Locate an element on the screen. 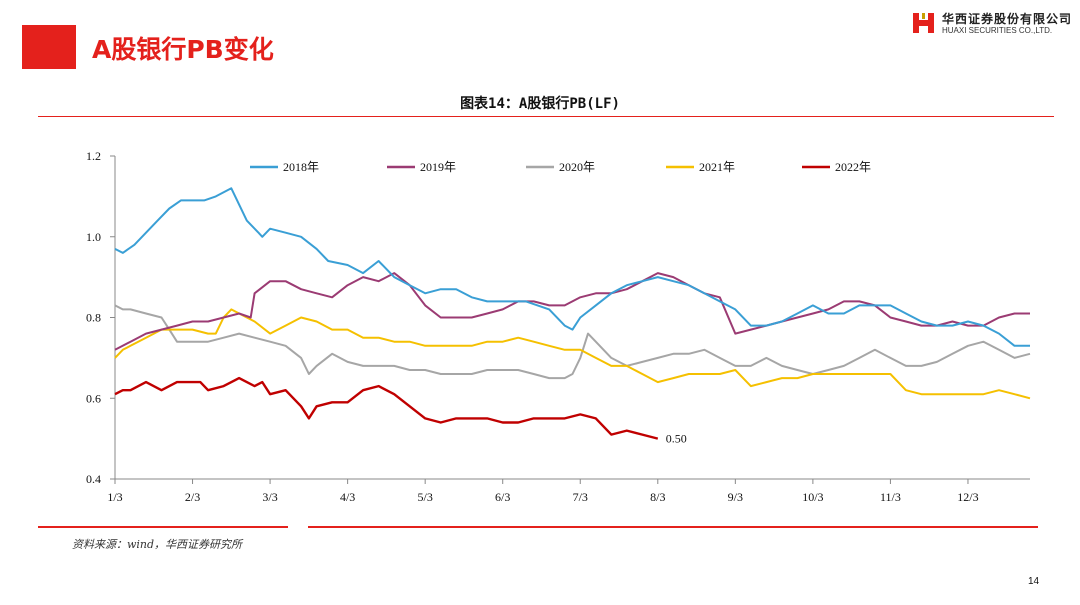  series-line-2022 is located at coordinates (386, 408).